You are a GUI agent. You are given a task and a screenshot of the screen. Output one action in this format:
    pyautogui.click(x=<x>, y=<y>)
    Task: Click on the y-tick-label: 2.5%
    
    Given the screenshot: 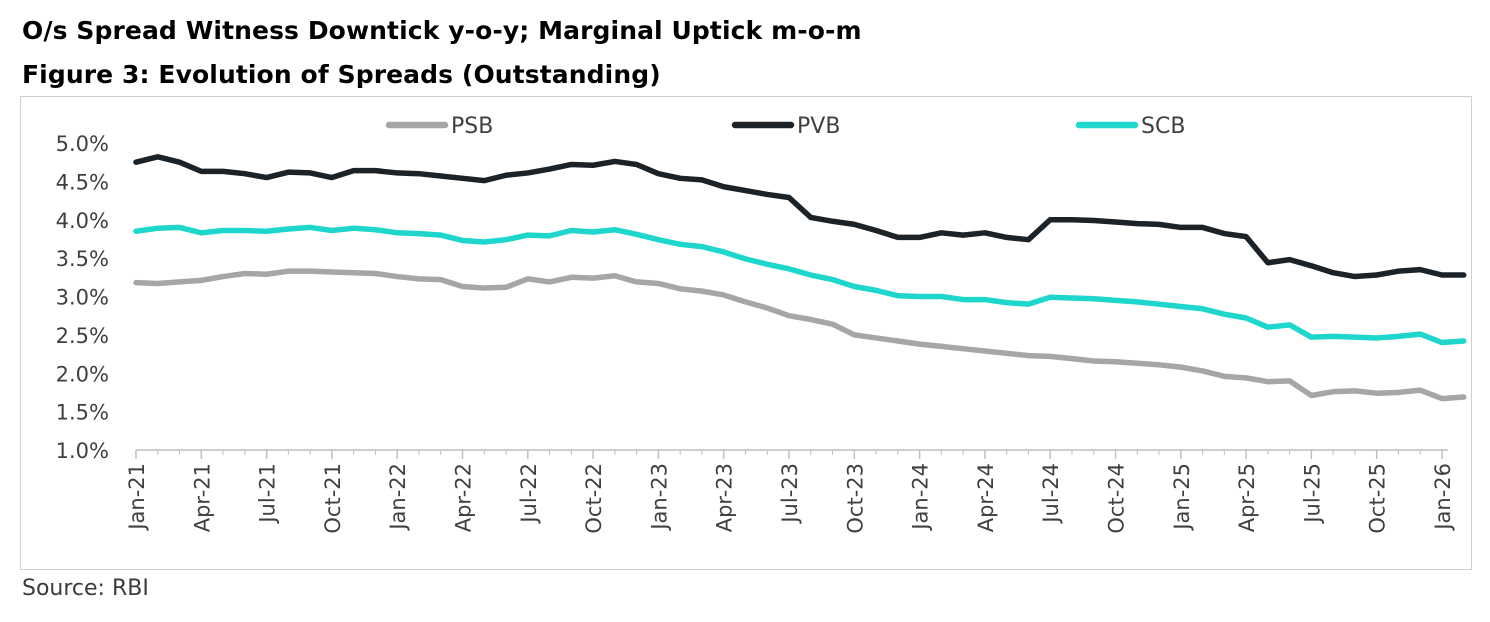 What is the action you would take?
    pyautogui.click(x=82, y=336)
    